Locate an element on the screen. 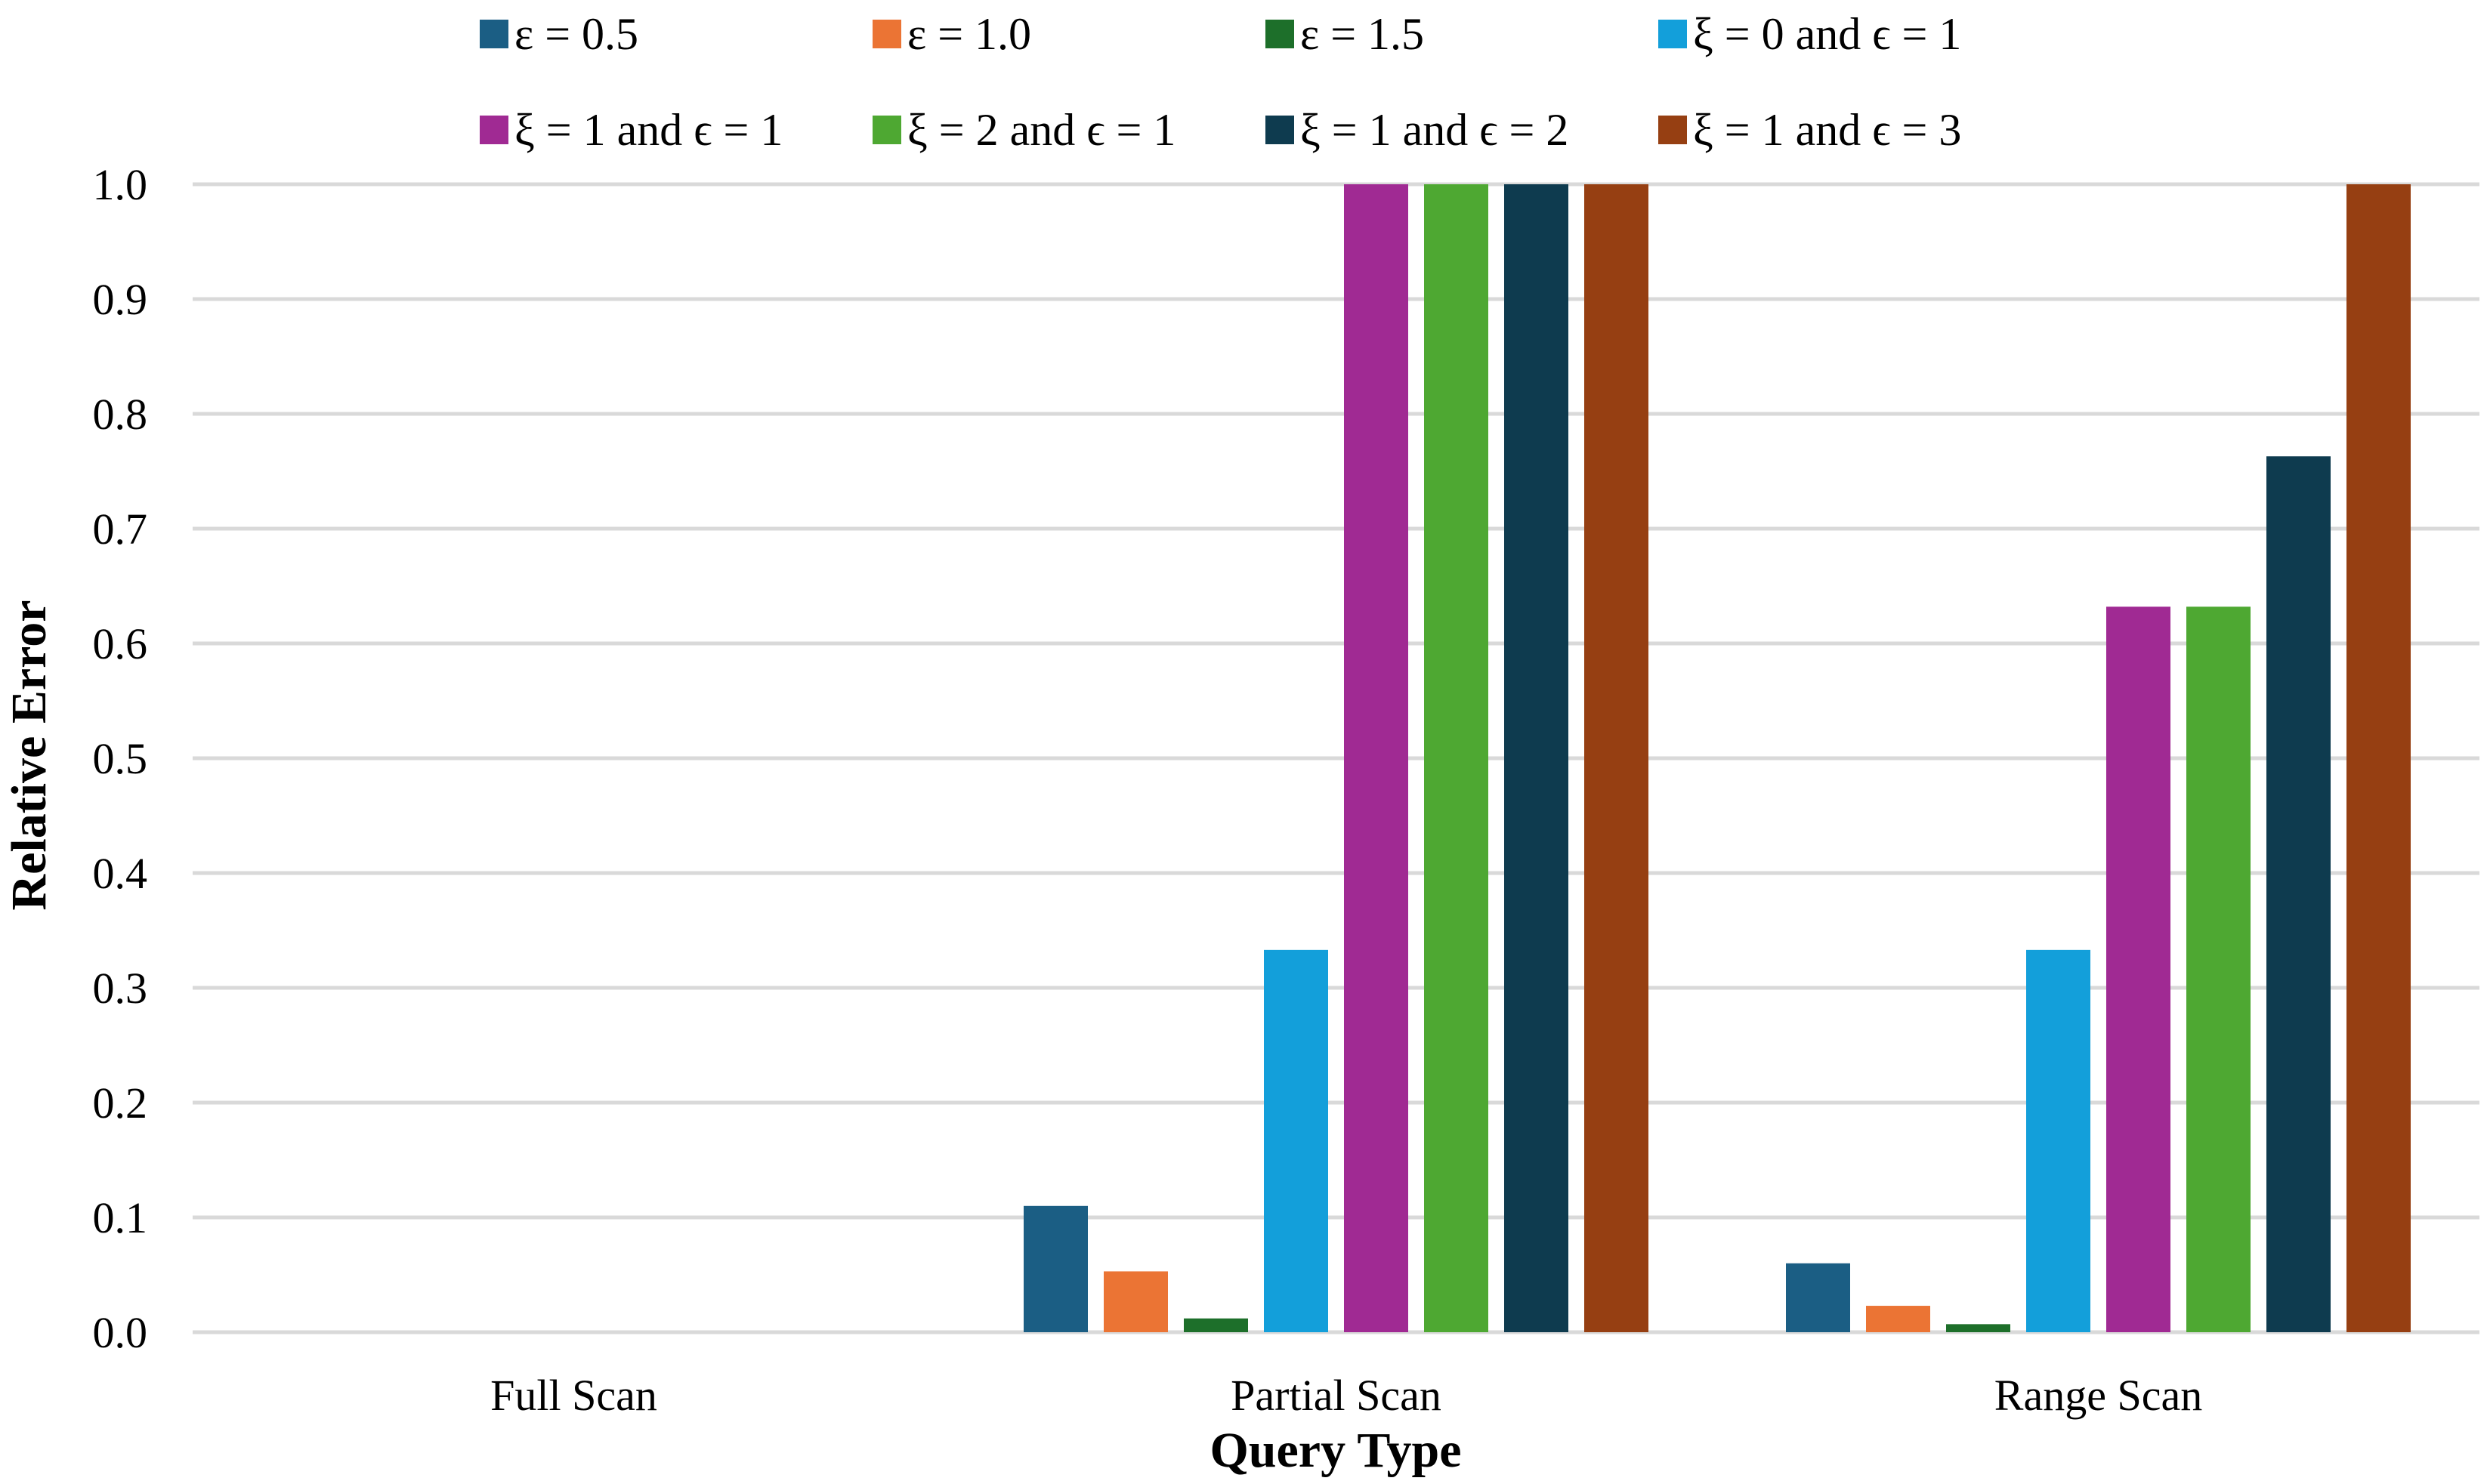 This screenshot has height=1484, width=2487. legend-item: ε = 1.5 is located at coordinates (1344, 34).